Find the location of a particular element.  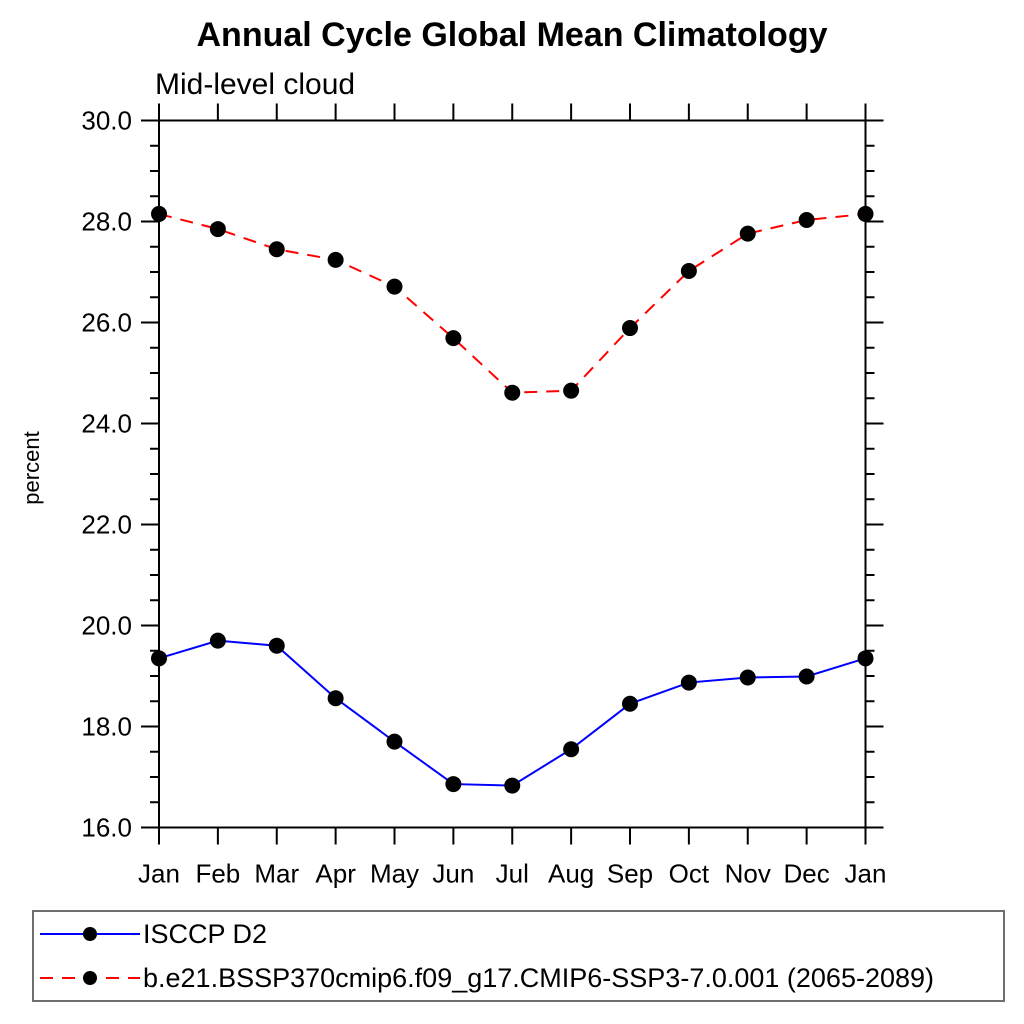

x-tick-label: Jun is located at coordinates (453, 874).